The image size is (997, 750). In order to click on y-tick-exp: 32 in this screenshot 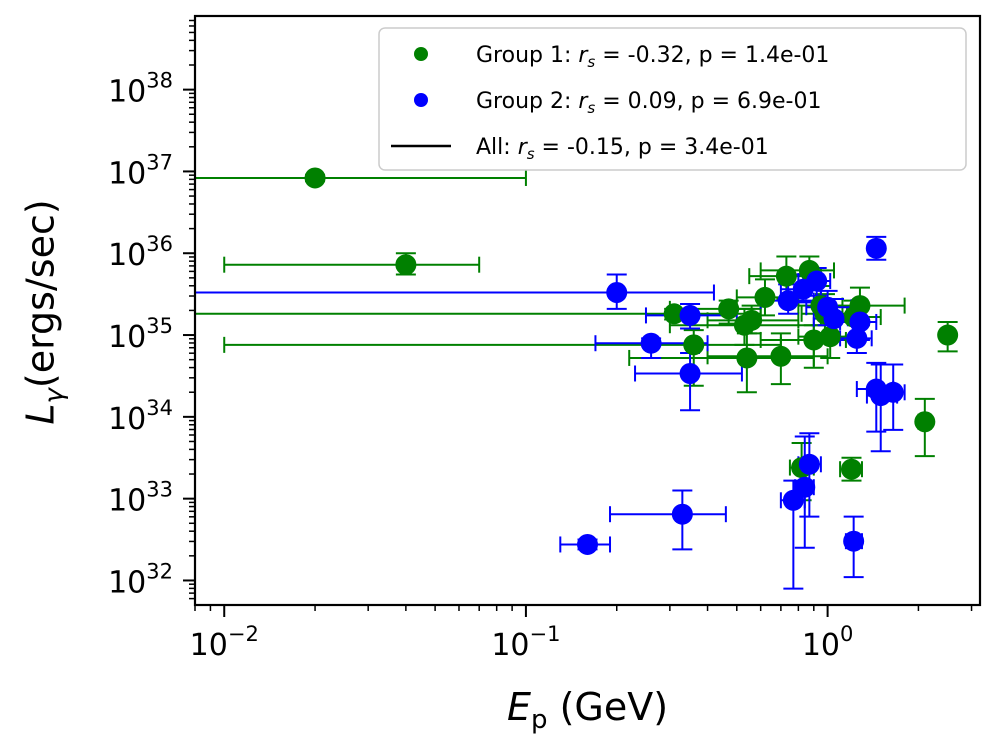, I will do `click(159, 571)`.